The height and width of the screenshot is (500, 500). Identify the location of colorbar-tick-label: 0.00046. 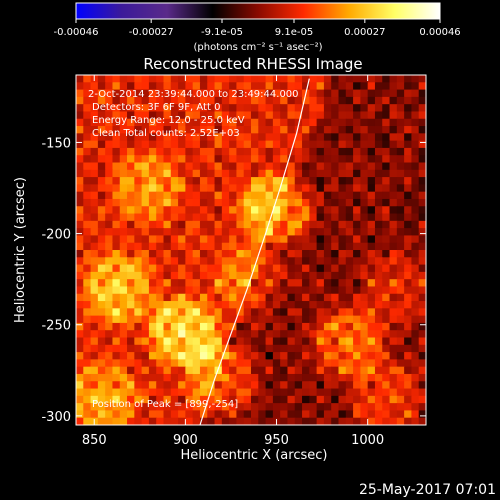
(439, 32).